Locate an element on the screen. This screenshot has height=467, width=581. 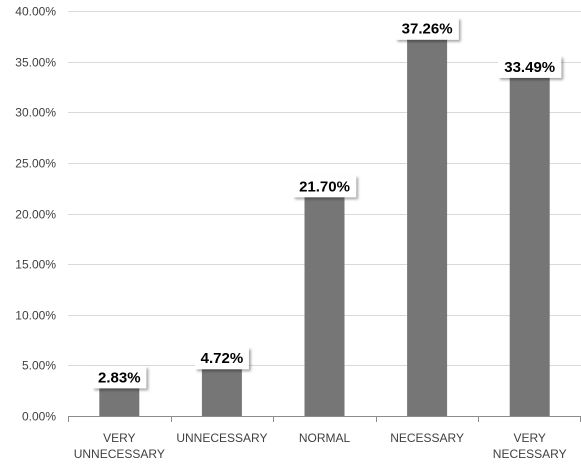
y-tick-label: 15.00% is located at coordinates (35, 265).